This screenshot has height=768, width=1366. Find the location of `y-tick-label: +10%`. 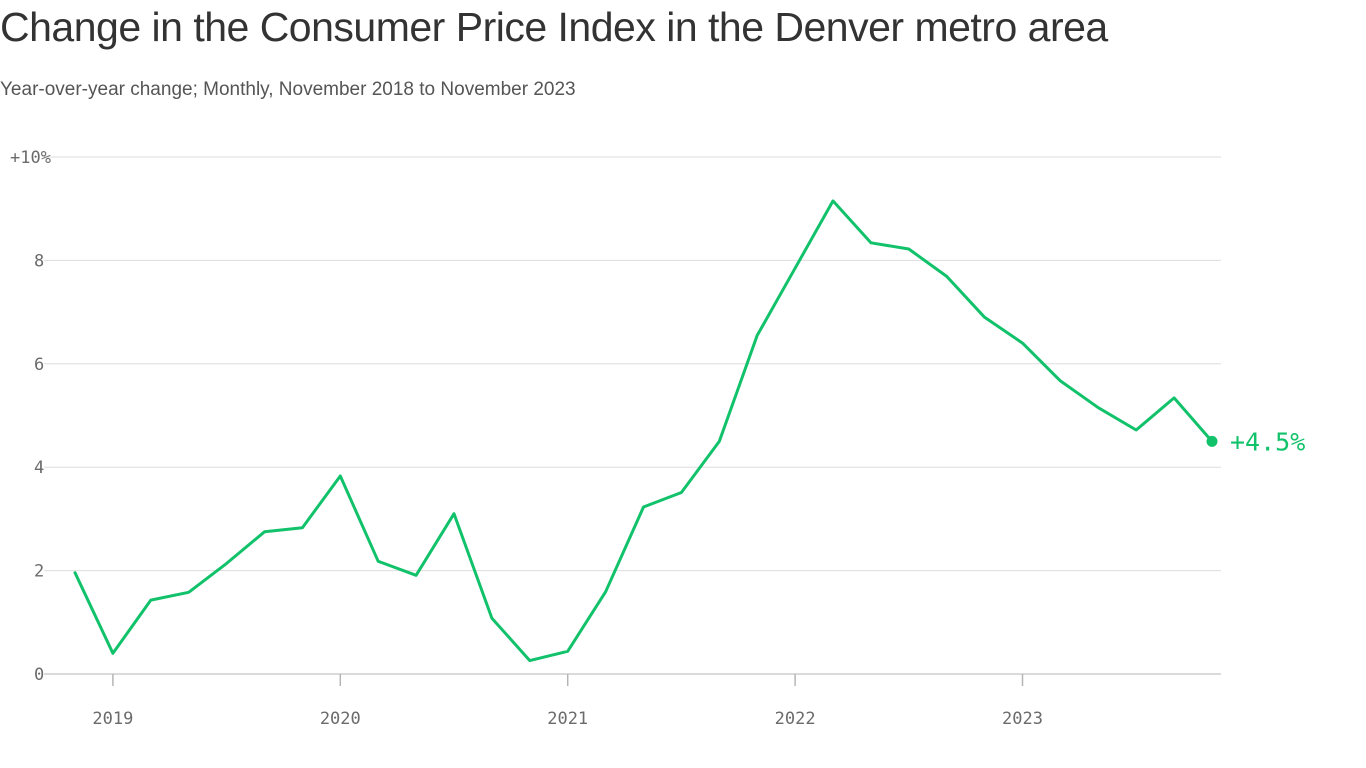

y-tick-label: +10% is located at coordinates (30, 158).